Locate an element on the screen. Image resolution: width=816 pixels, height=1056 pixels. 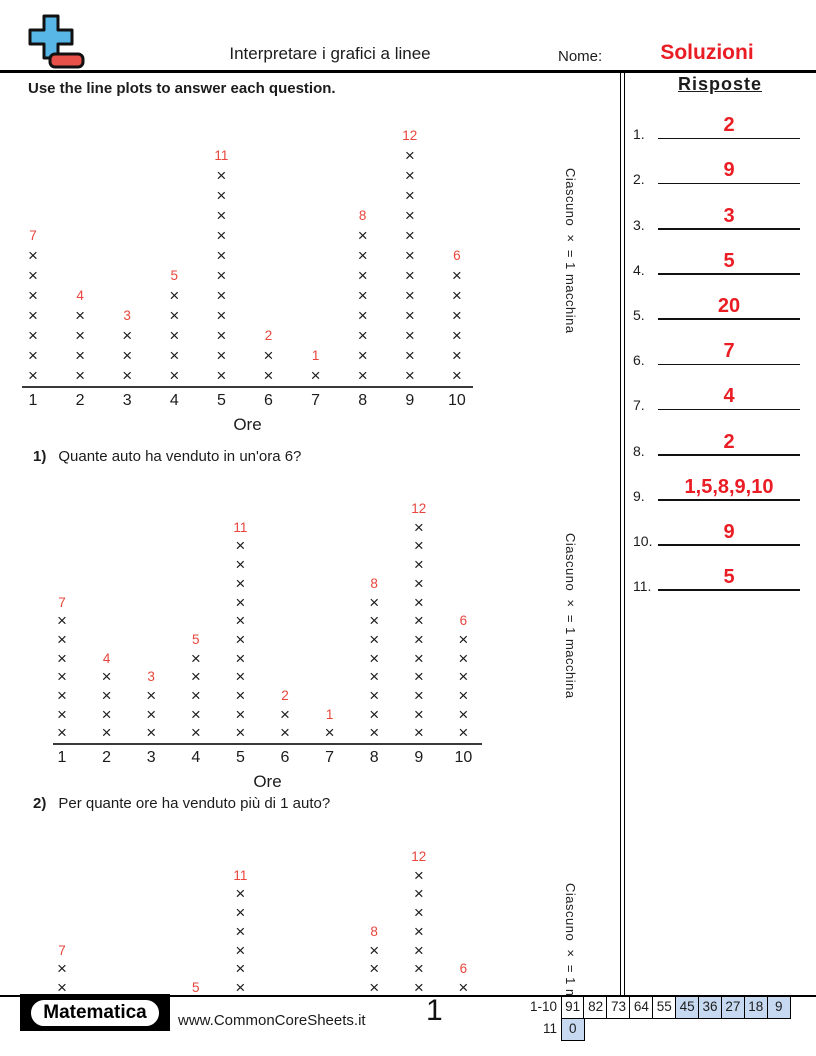
answer-value: 9 is located at coordinates (729, 170).